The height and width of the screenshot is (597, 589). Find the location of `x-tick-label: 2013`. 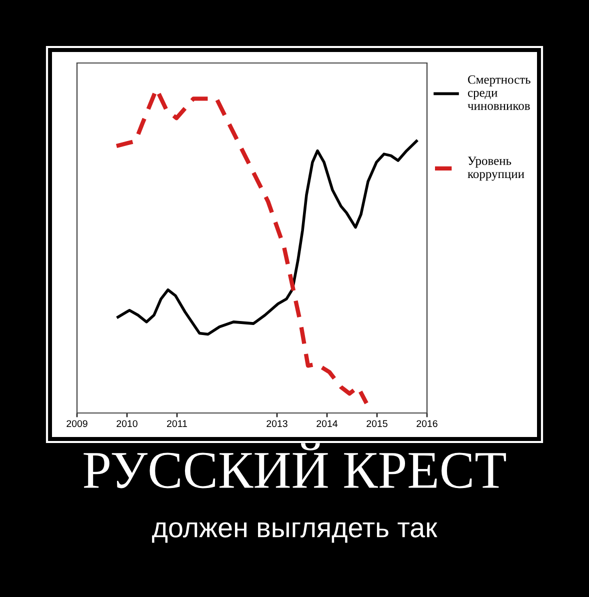

x-tick-label: 2013 is located at coordinates (277, 424).